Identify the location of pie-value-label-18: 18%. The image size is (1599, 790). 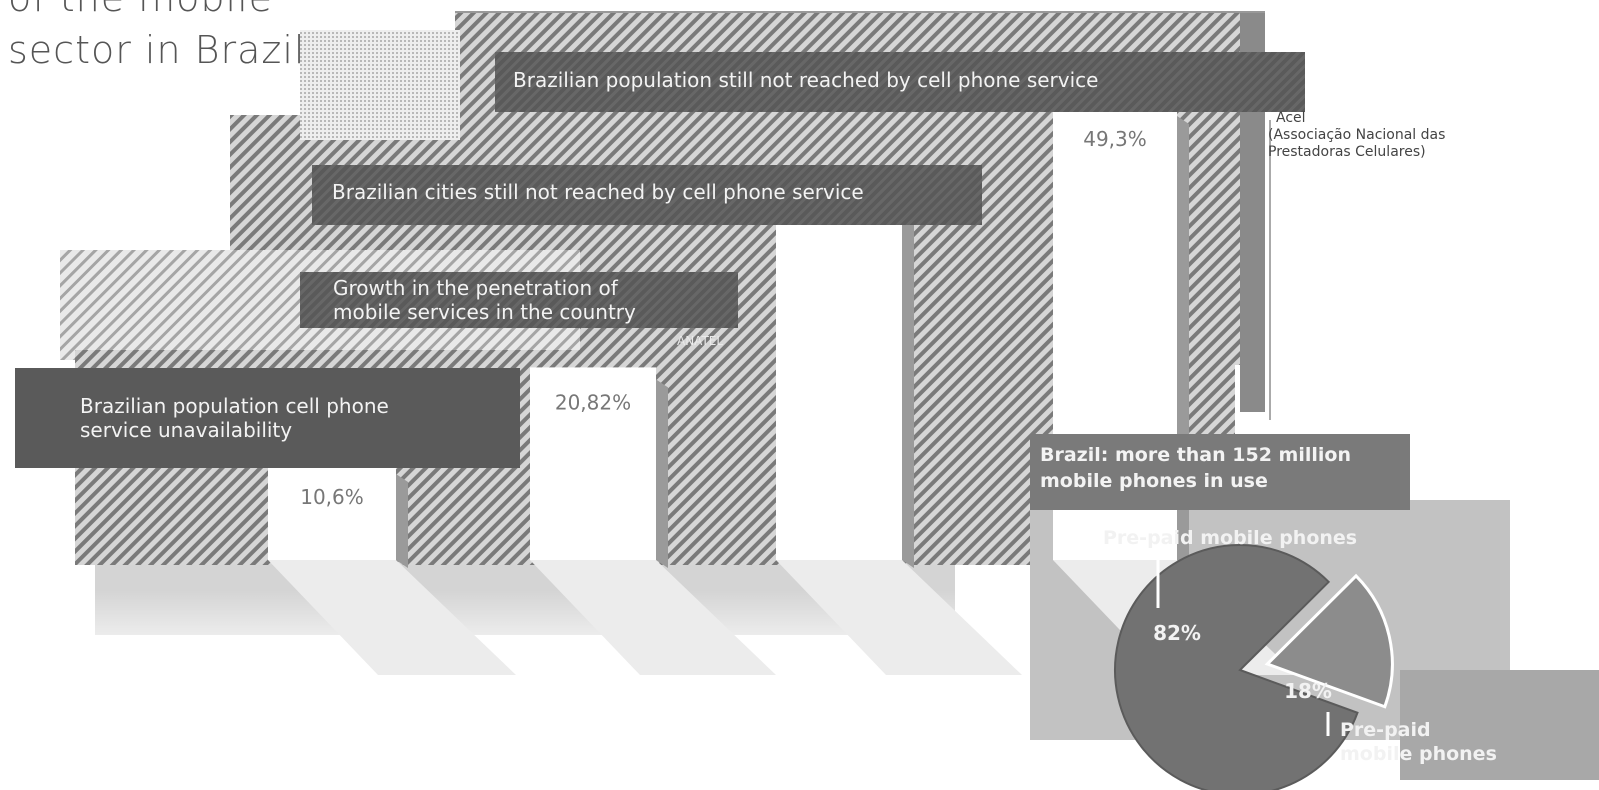
(1308, 691).